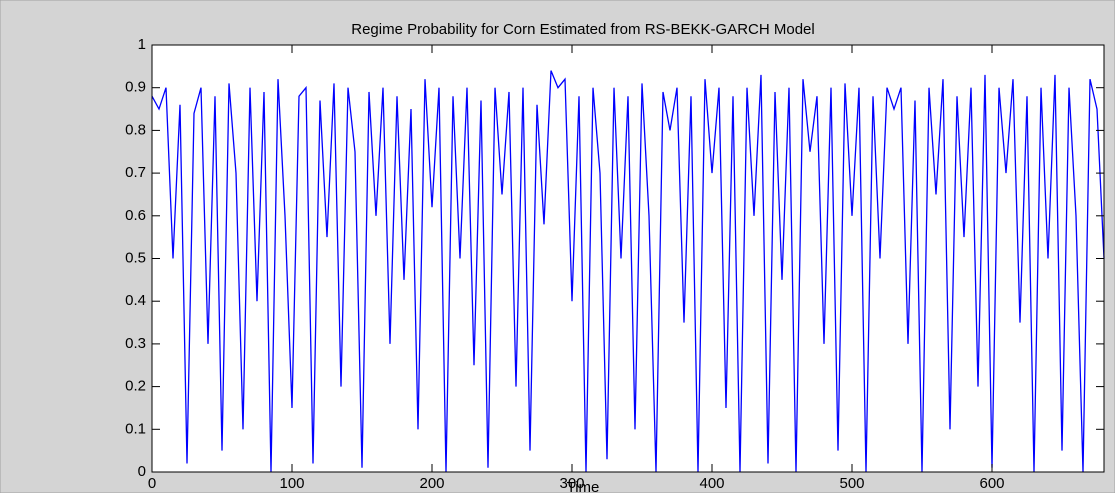  I want to click on x-tick-label: 100, so click(291, 483).